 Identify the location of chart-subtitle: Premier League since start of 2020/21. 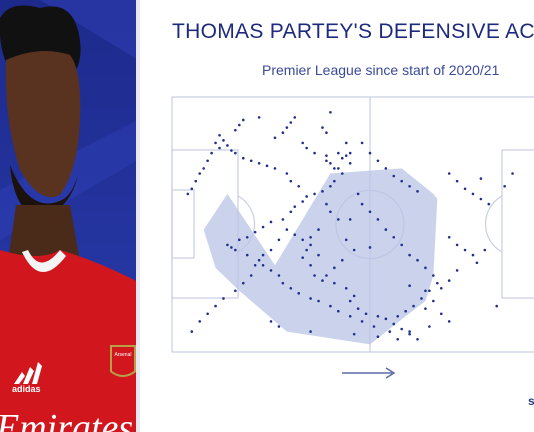
(381, 70).